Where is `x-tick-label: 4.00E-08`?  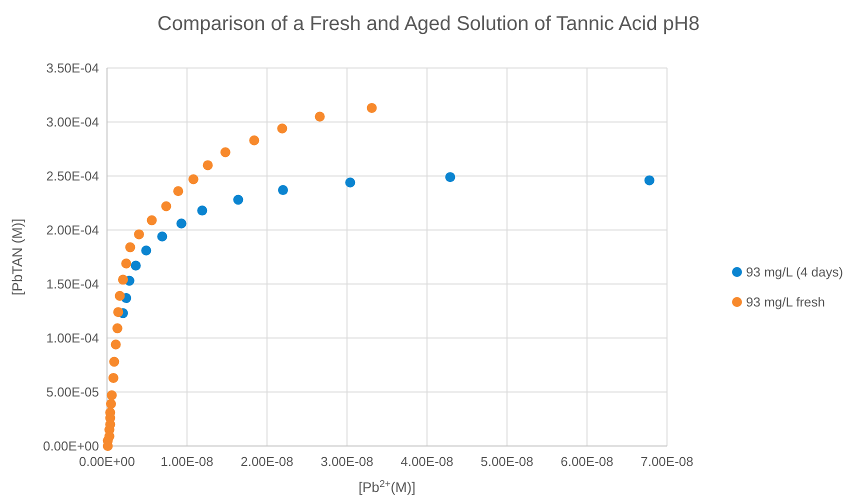
x-tick-label: 4.00E-08 is located at coordinates (427, 461).